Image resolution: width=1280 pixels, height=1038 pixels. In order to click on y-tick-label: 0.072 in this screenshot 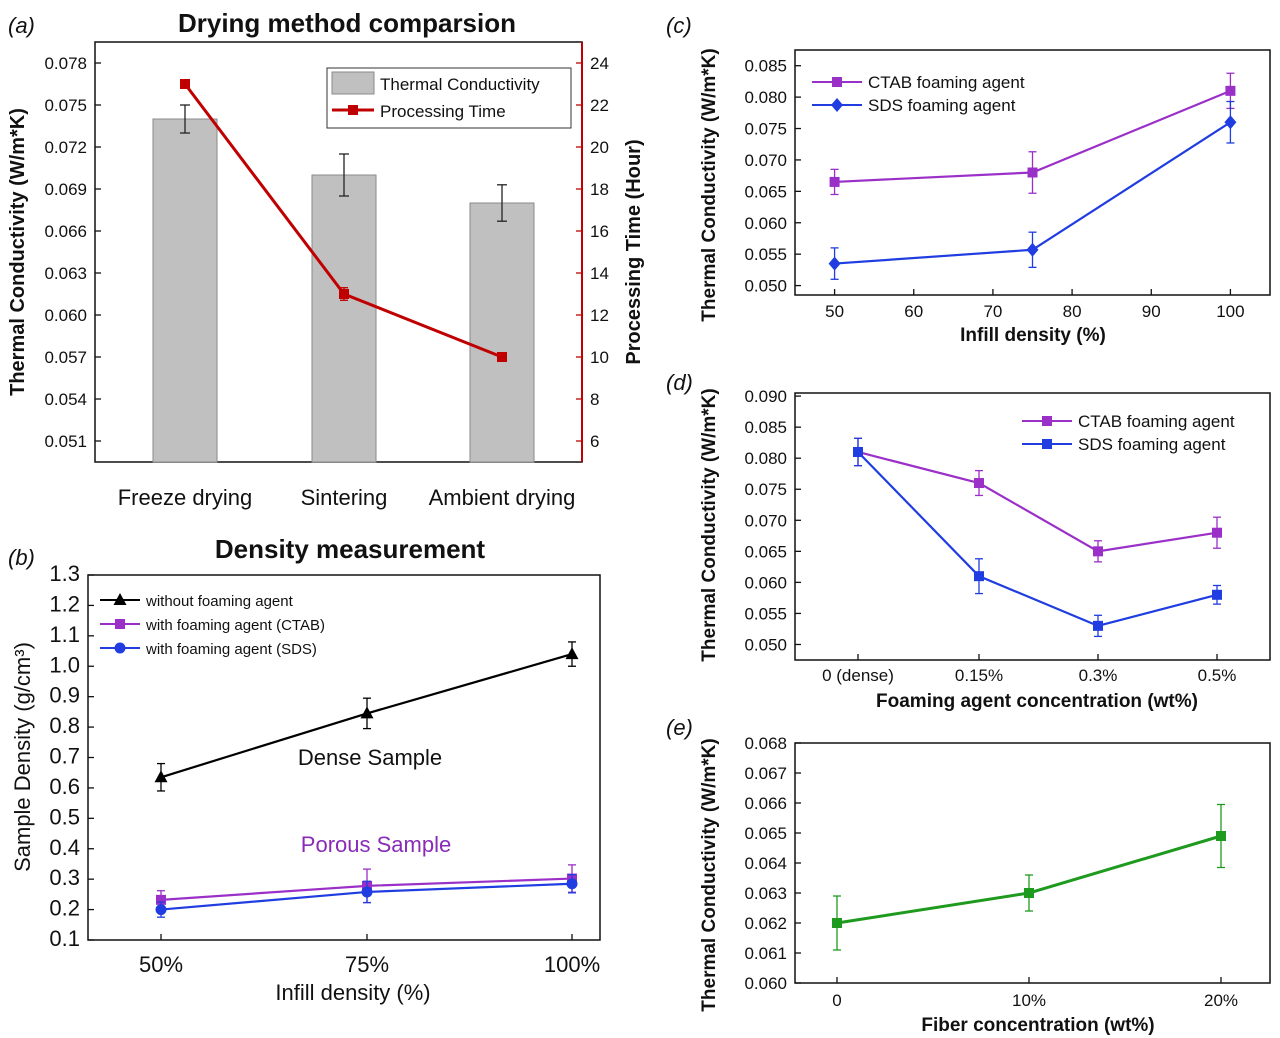, I will do `click(65, 147)`.